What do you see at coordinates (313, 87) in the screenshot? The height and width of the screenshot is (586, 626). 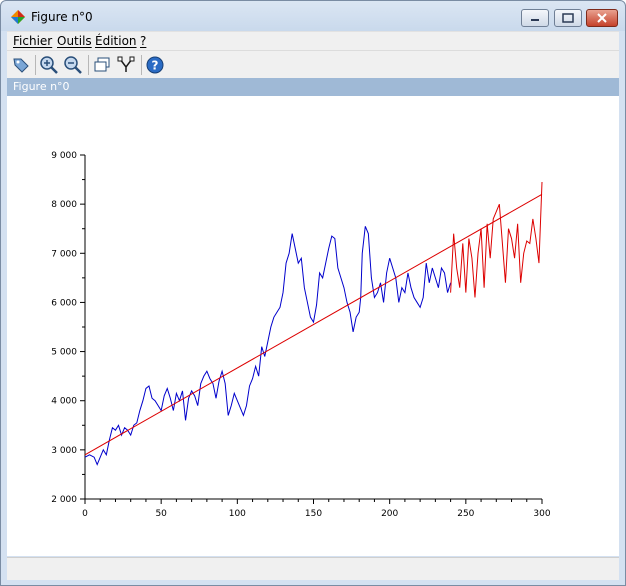 I see `figure-header: Figure n°0` at bounding box center [313, 87].